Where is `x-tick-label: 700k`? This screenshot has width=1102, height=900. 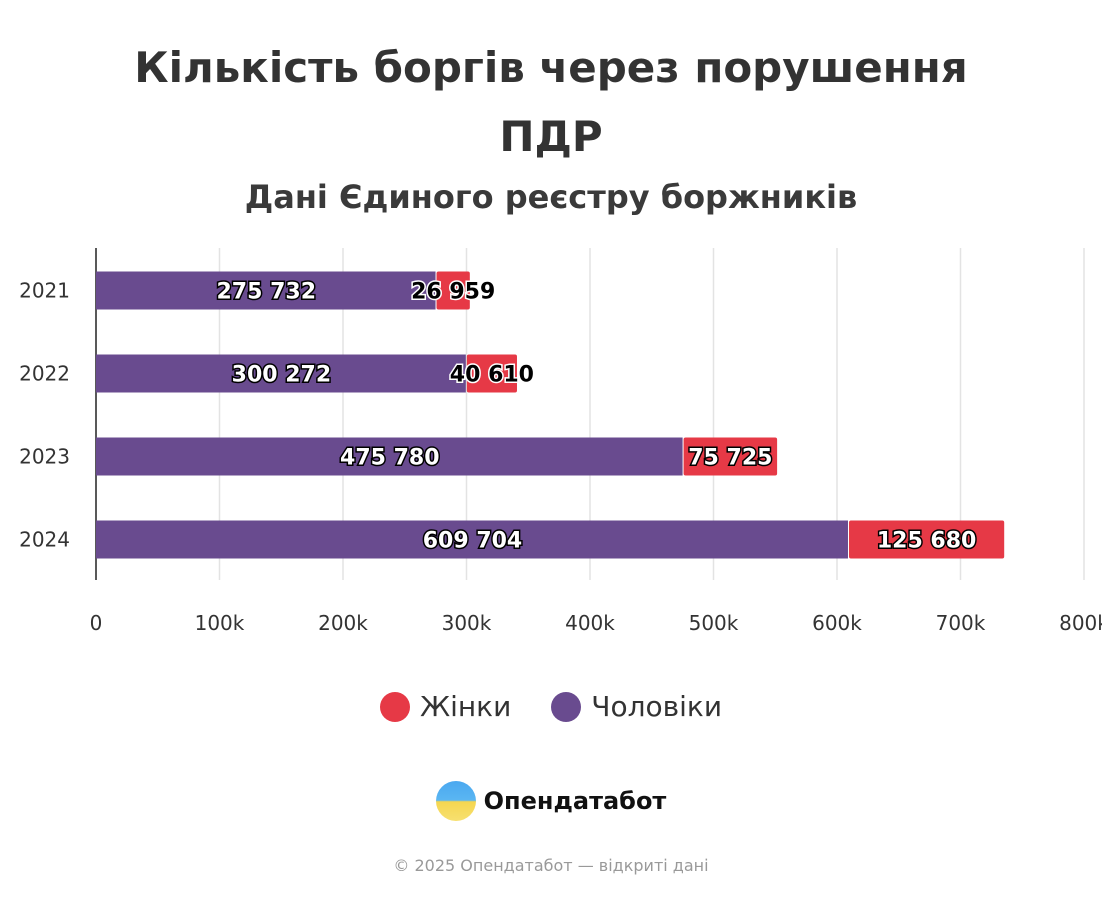 x-tick-label: 700k is located at coordinates (961, 623).